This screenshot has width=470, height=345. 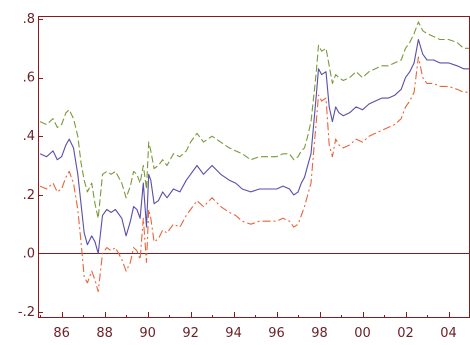 What do you see at coordinates (26, 312) in the screenshot?
I see `y-tick-label: -.2` at bounding box center [26, 312].